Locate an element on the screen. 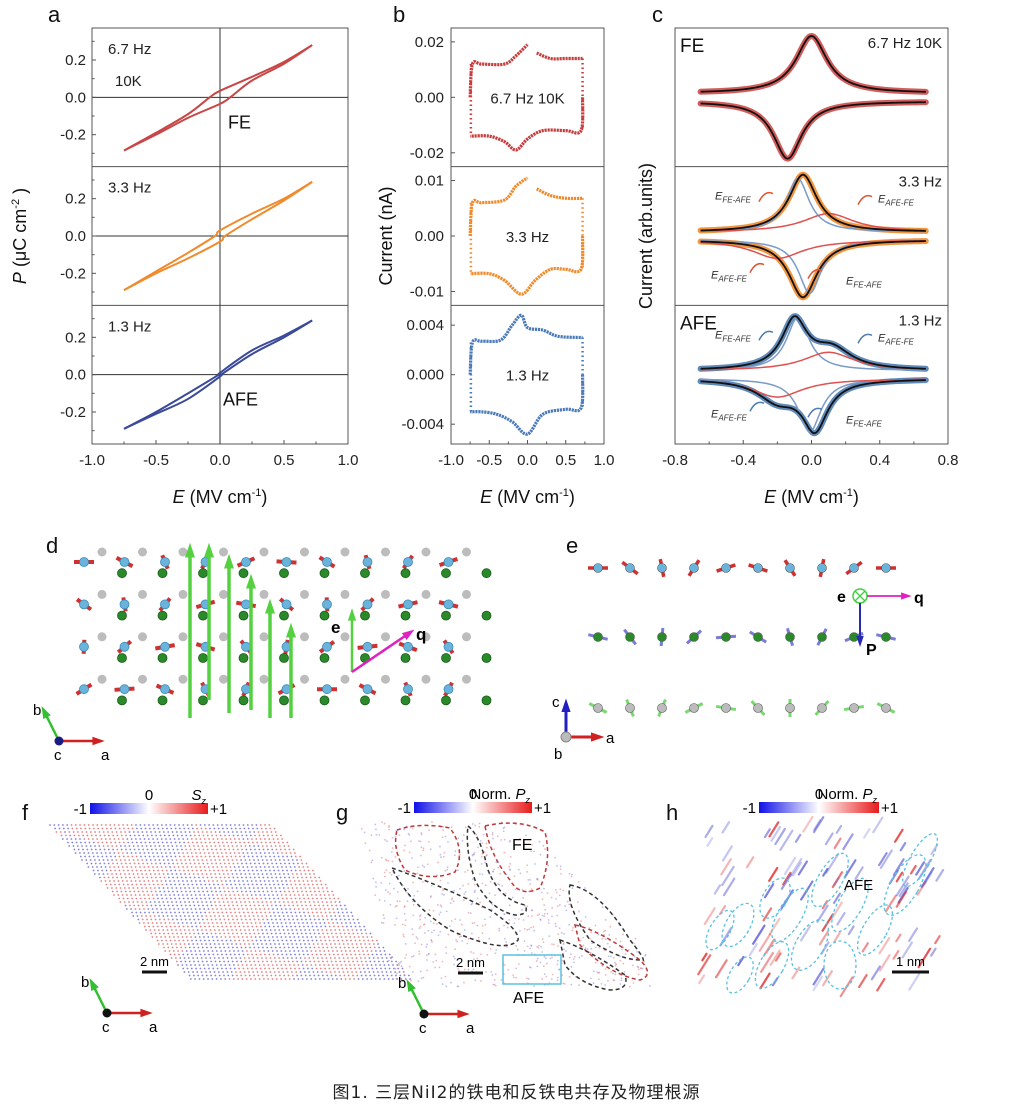 The width and height of the screenshot is (1033, 1119). iodine-atom-green is located at coordinates (162, 615).